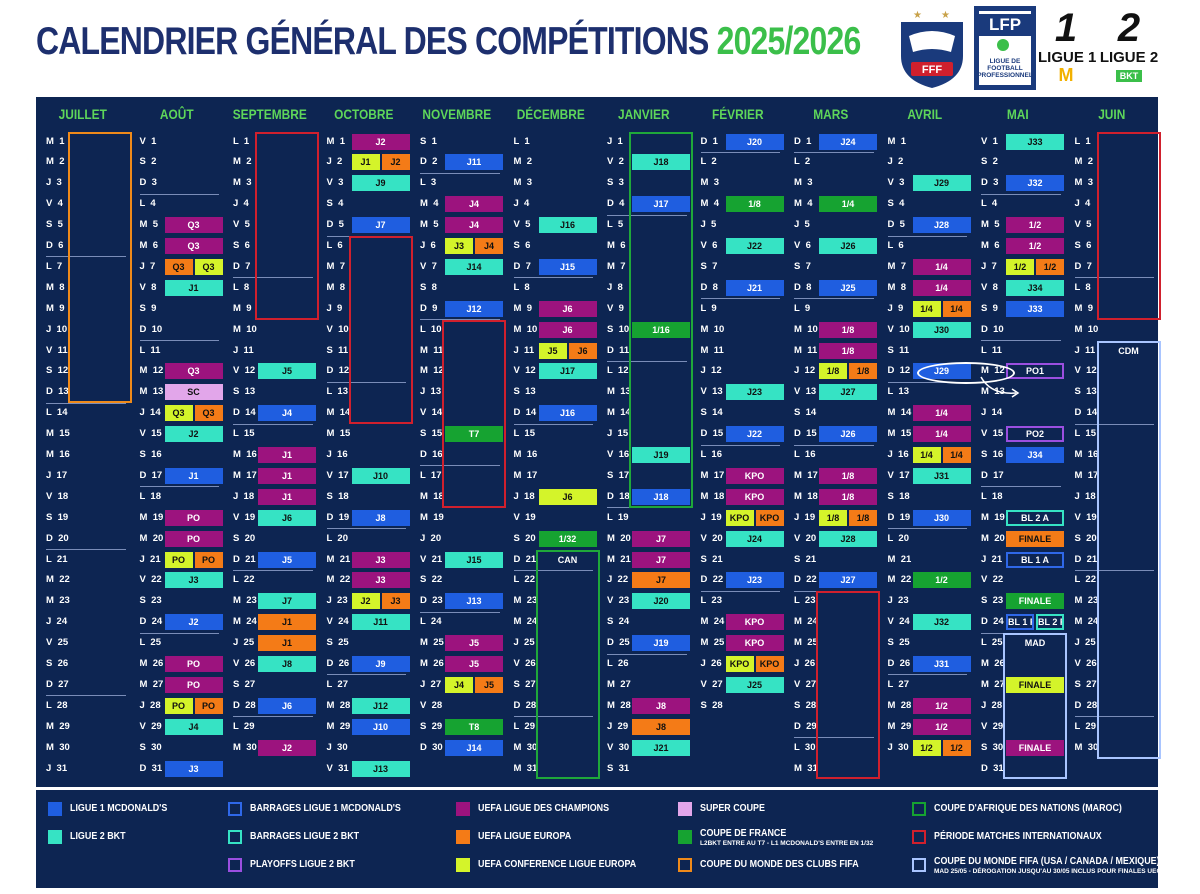 The height and width of the screenshot is (894, 1200). I want to click on match-event: T8, so click(474, 726).